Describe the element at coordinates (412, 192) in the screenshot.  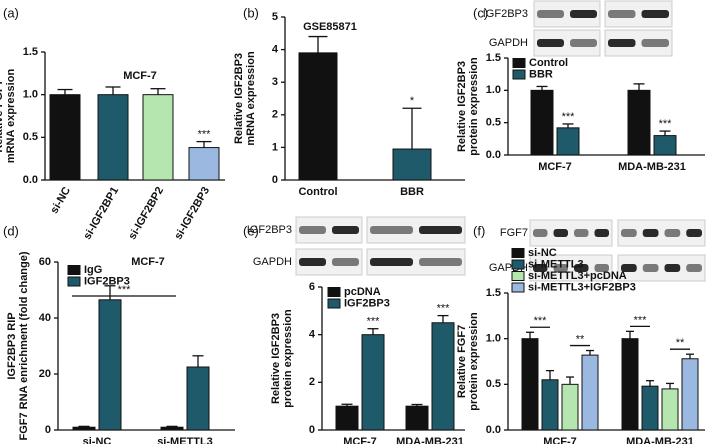
I see `x-tick-label: BBR` at that location.